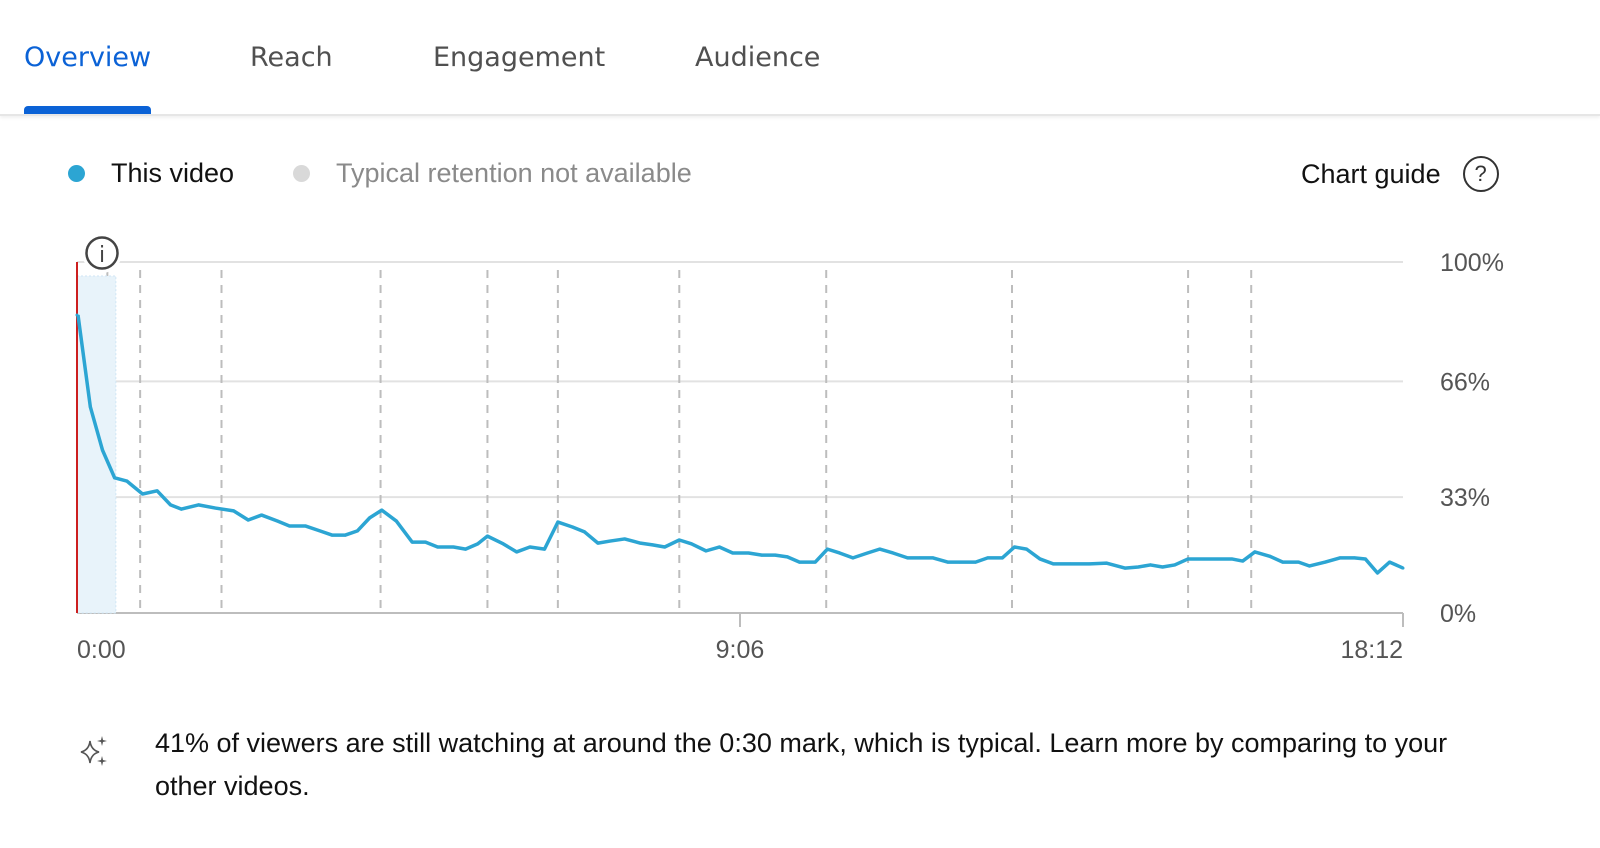 This screenshot has width=1600, height=848. Describe the element at coordinates (291, 57) in the screenshot. I see `tab-reach: Reach` at that location.